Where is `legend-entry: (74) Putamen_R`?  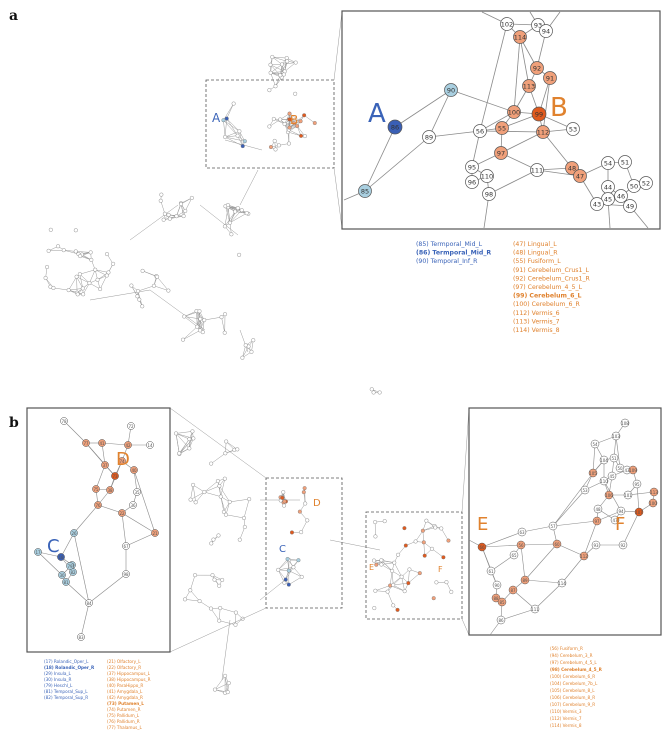
legend-entry: (74) Putamen_R is located at coordinates (124, 709).